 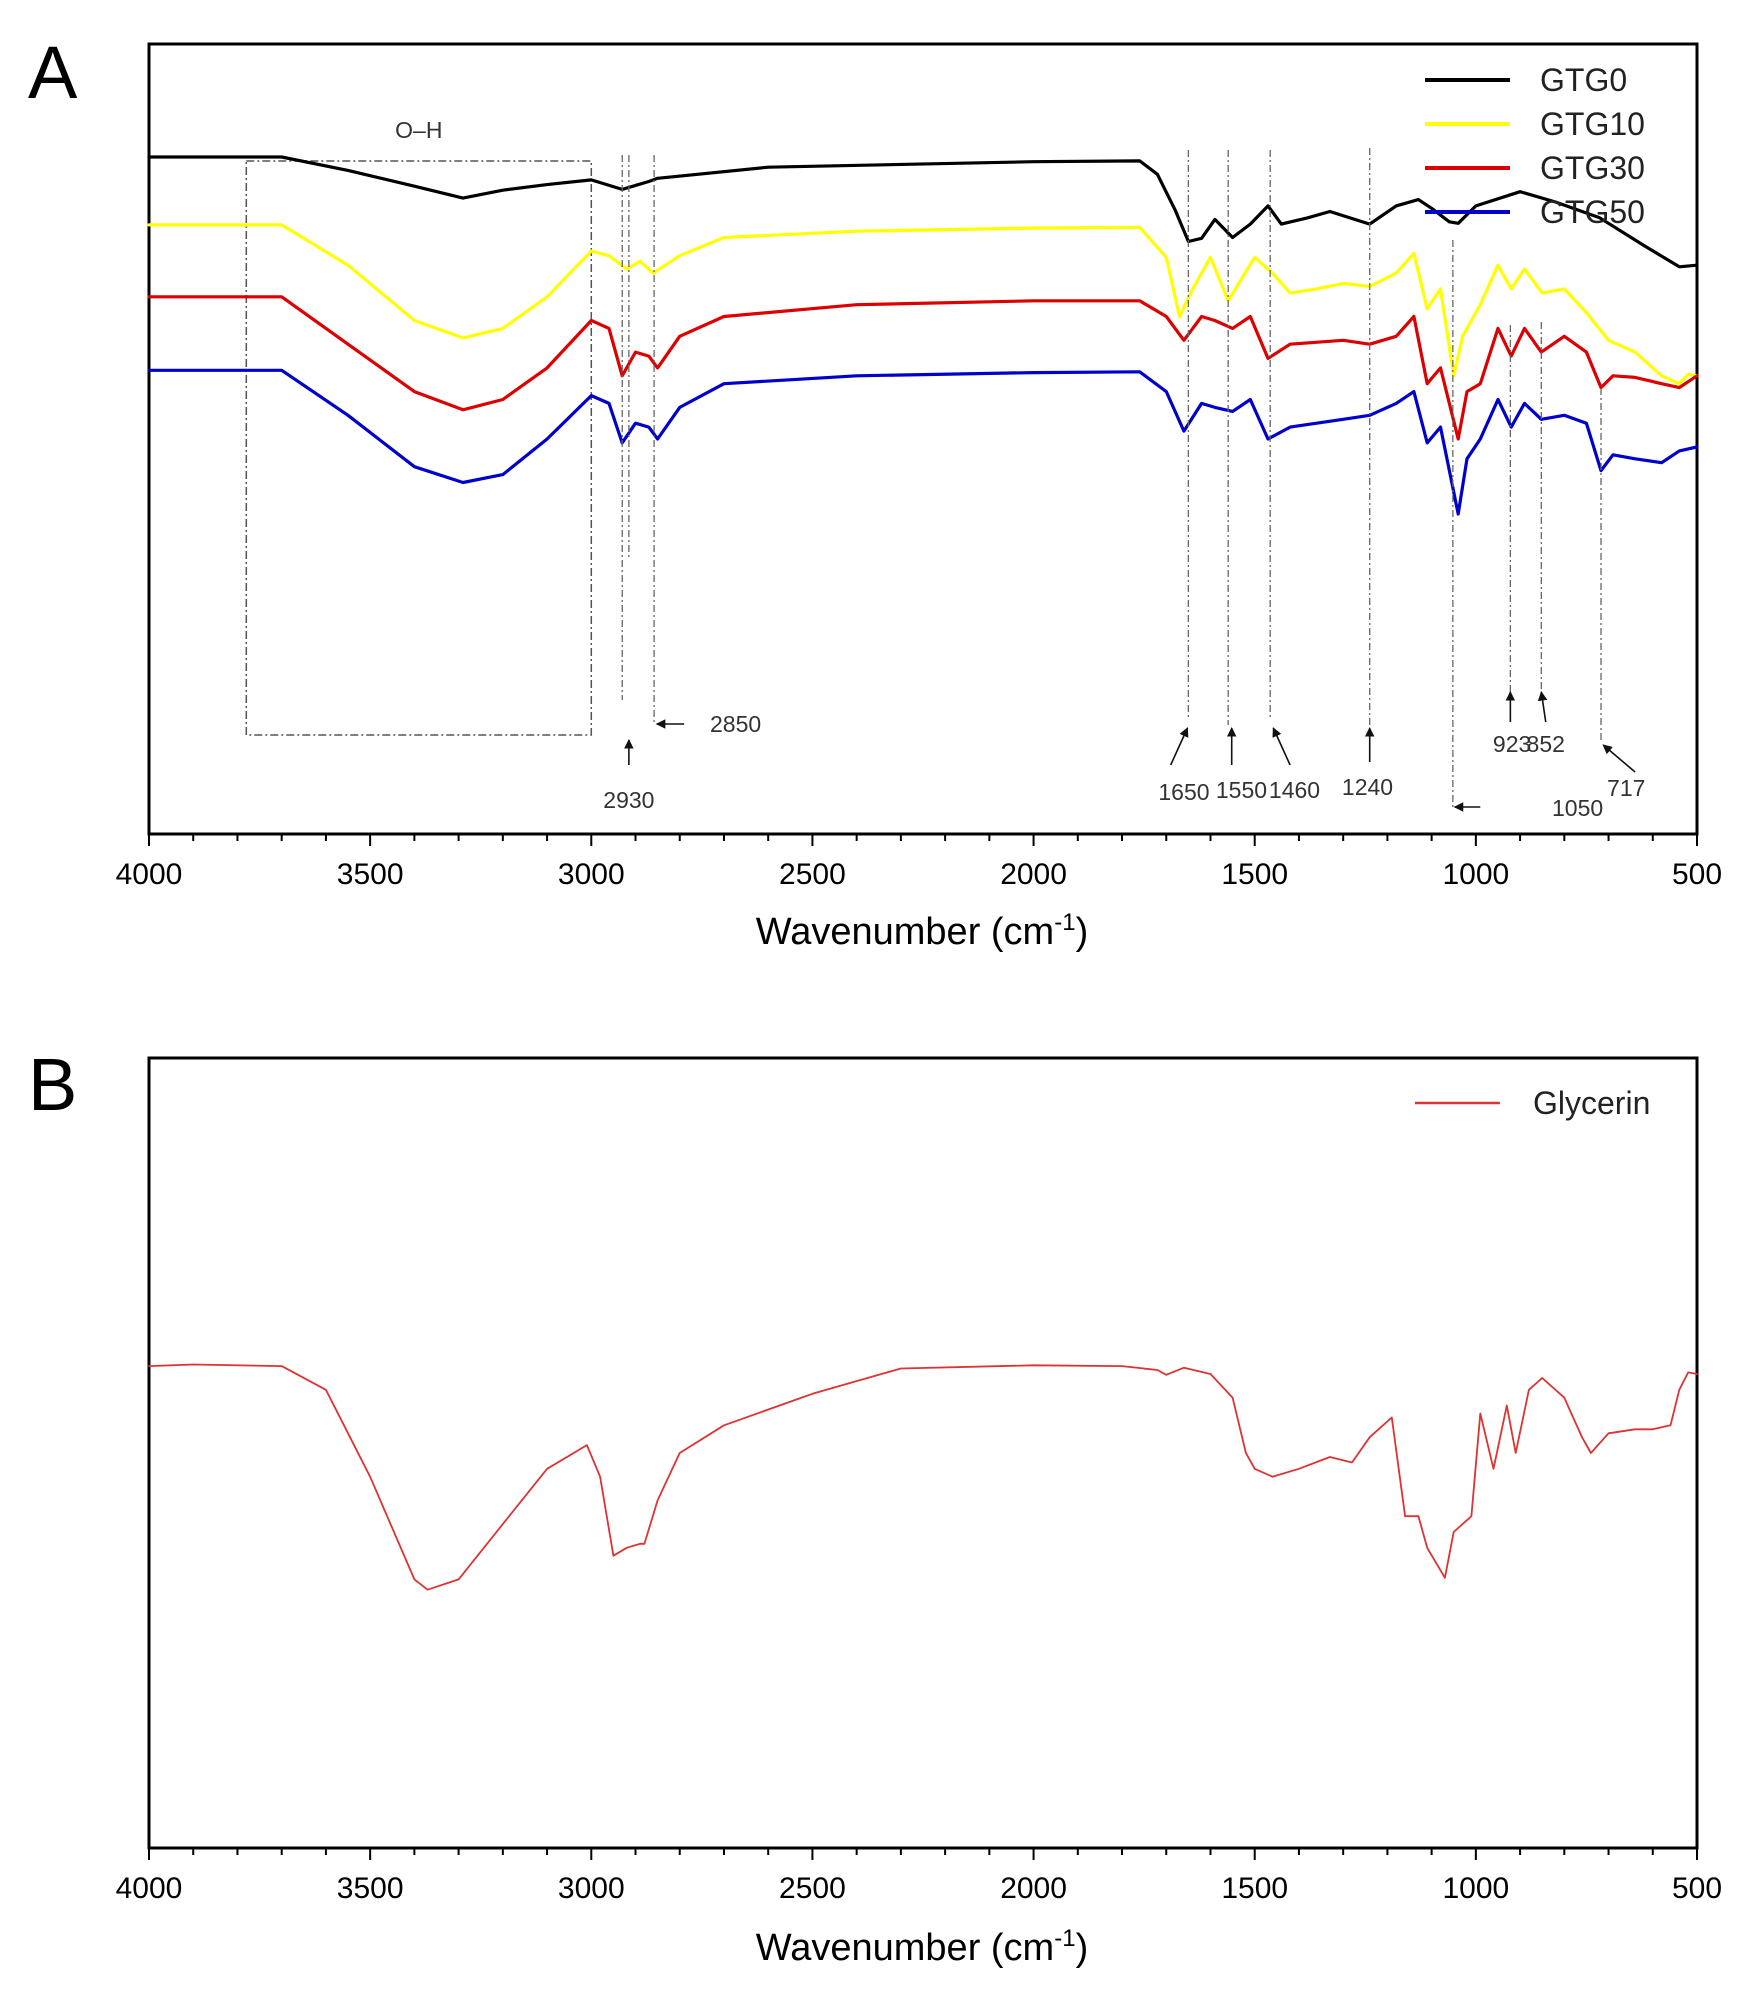 I want to click on series-line-gtg10, so click(x=923, y=304).